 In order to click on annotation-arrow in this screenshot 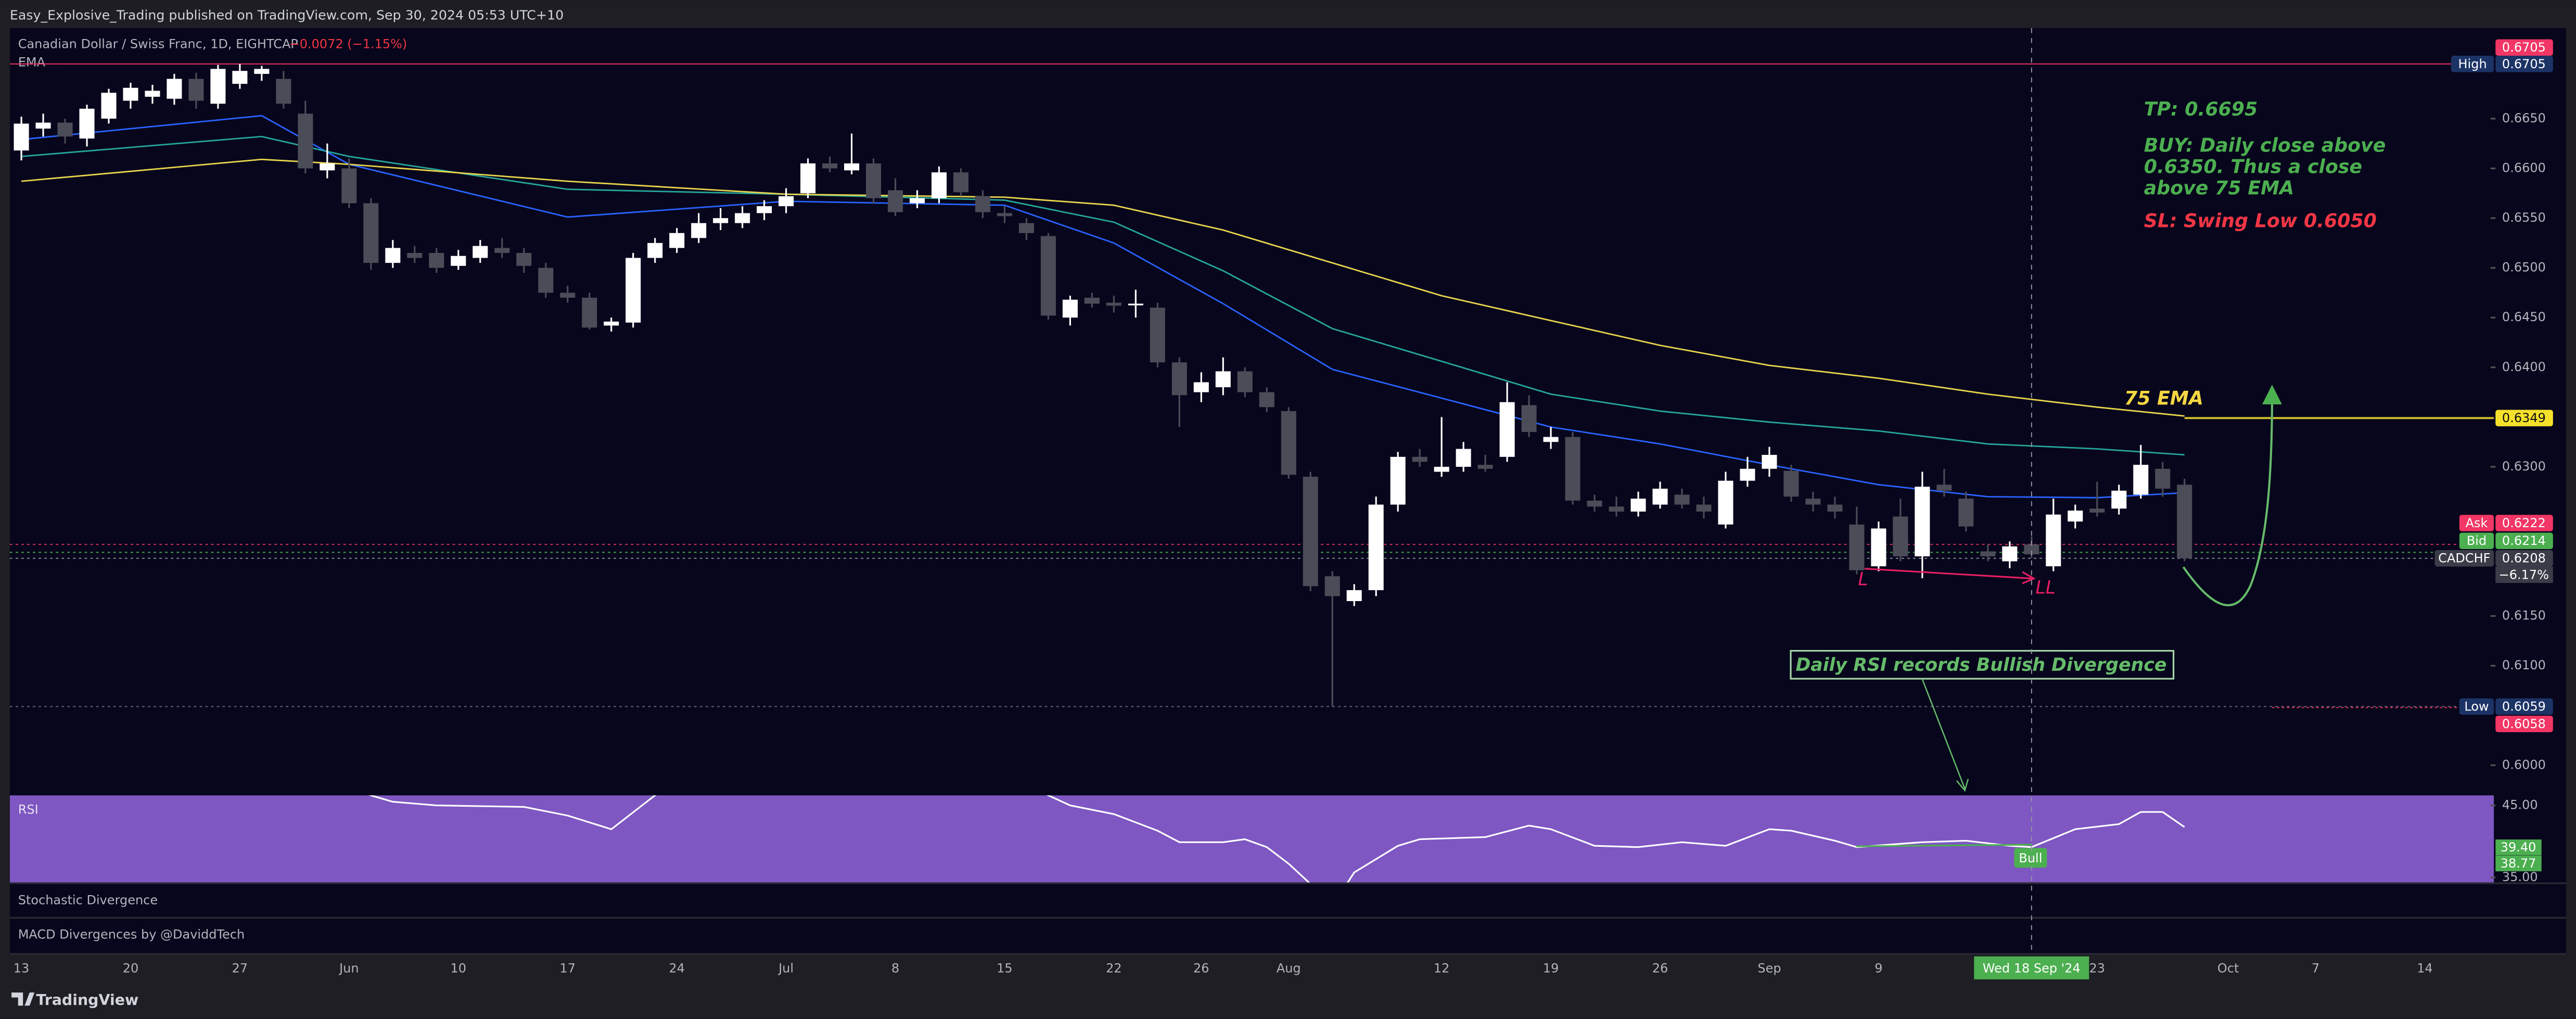, I will do `click(1945, 735)`.